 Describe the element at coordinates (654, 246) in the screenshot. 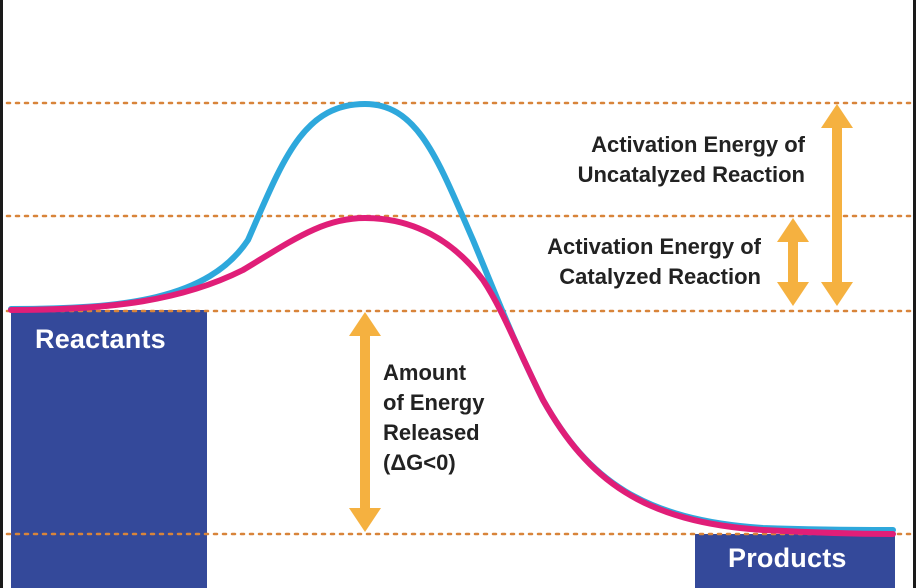

I see `catalyzed-label-line1: Activation Energy of` at that location.